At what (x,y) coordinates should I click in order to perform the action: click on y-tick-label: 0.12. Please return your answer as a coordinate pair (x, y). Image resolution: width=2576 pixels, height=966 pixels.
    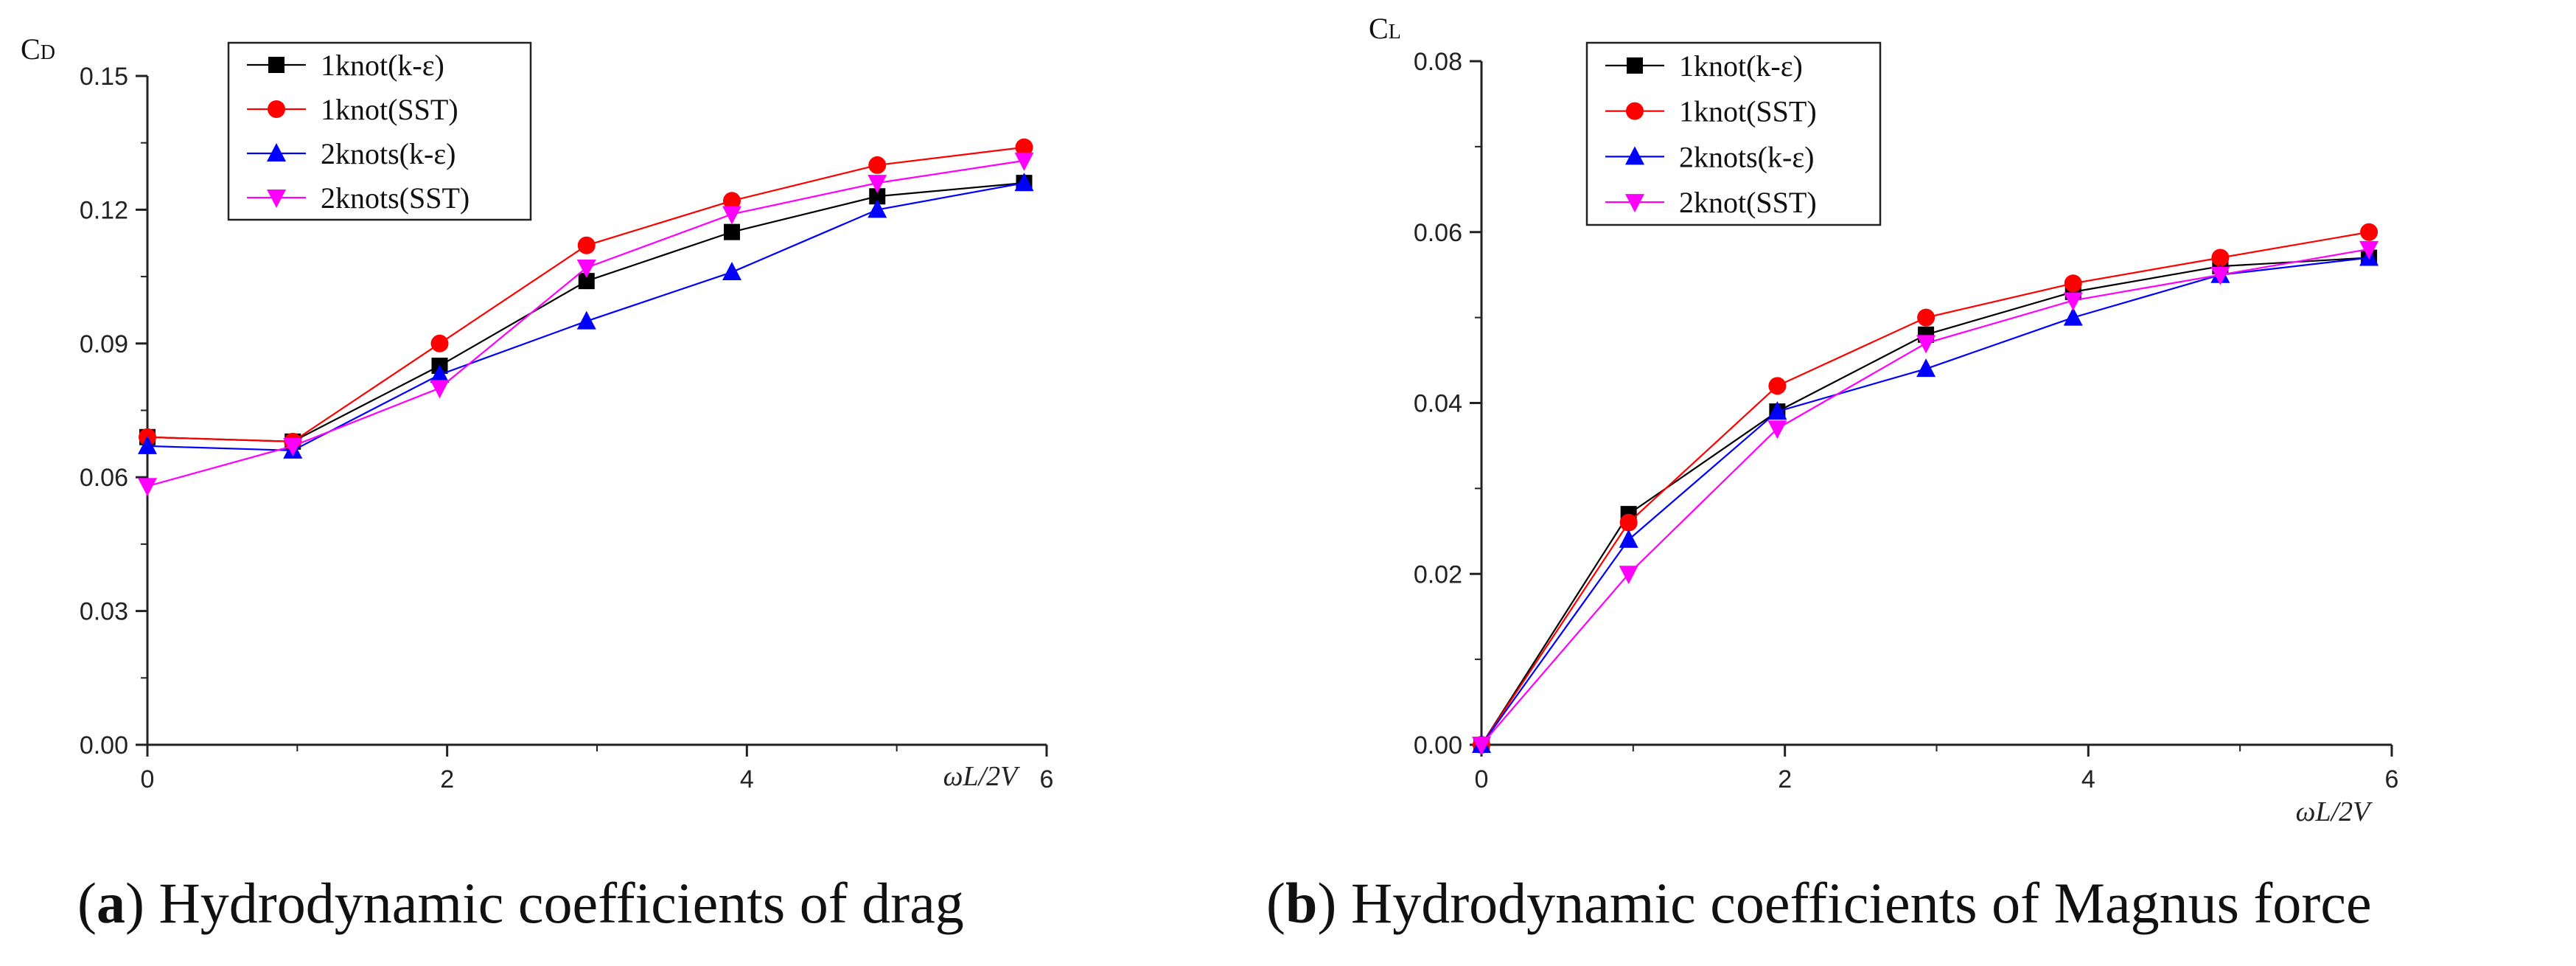
    Looking at the image, I should click on (104, 210).